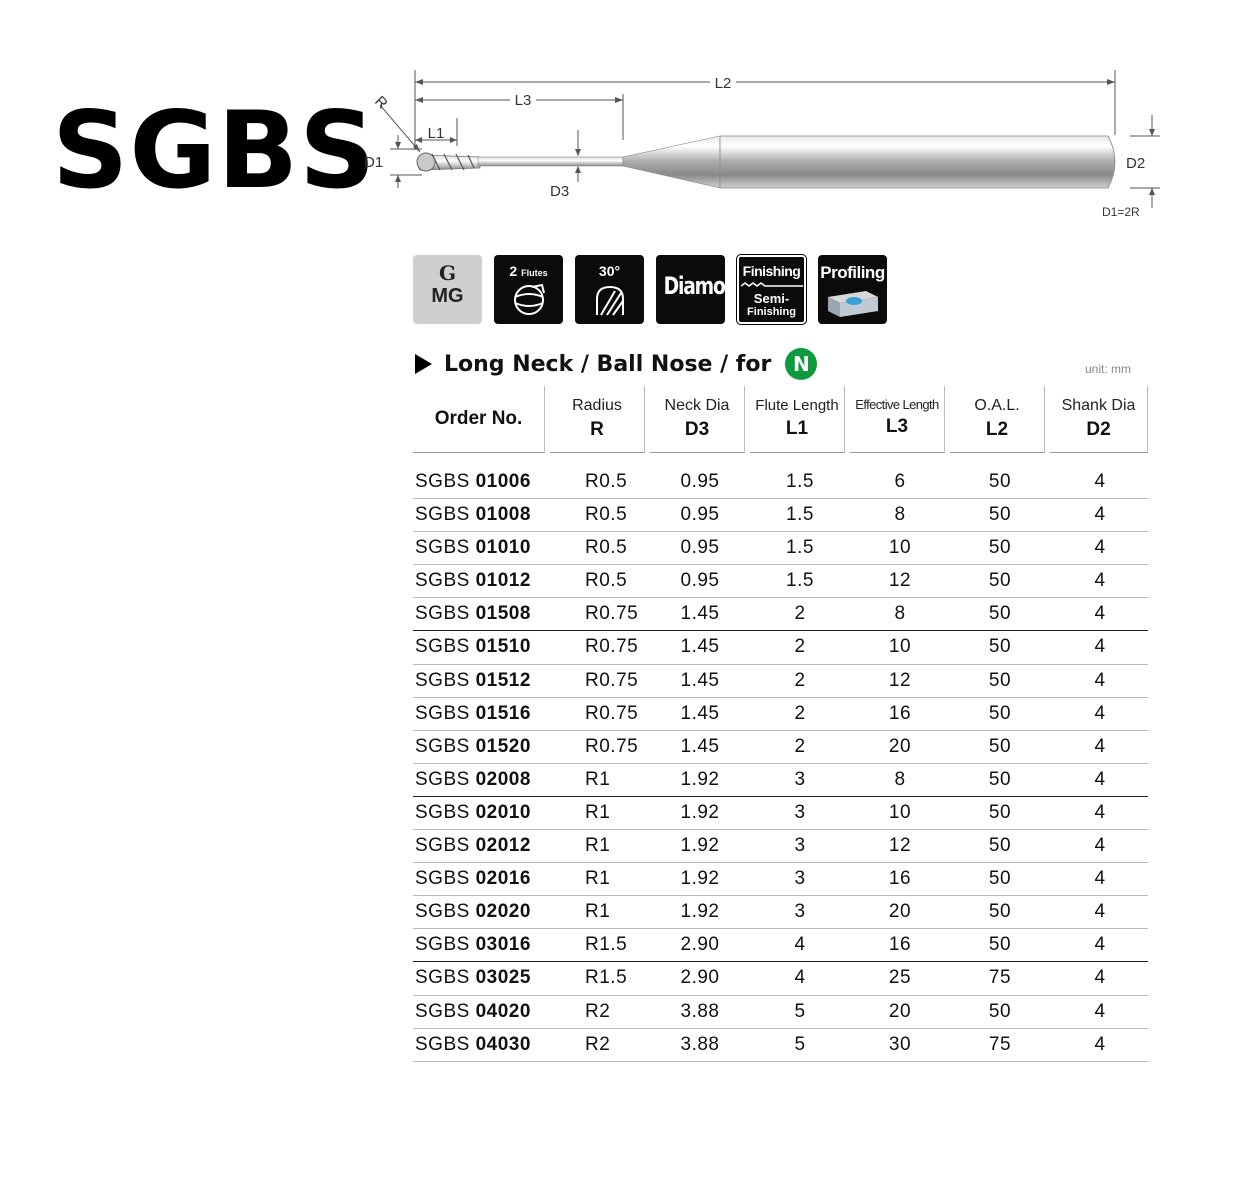 This screenshot has width=1242, height=1182. Describe the element at coordinates (780, 648) in the screenshot. I see `table-row: SGBS 01510 R0.75 1.45 2 10 50 4` at that location.